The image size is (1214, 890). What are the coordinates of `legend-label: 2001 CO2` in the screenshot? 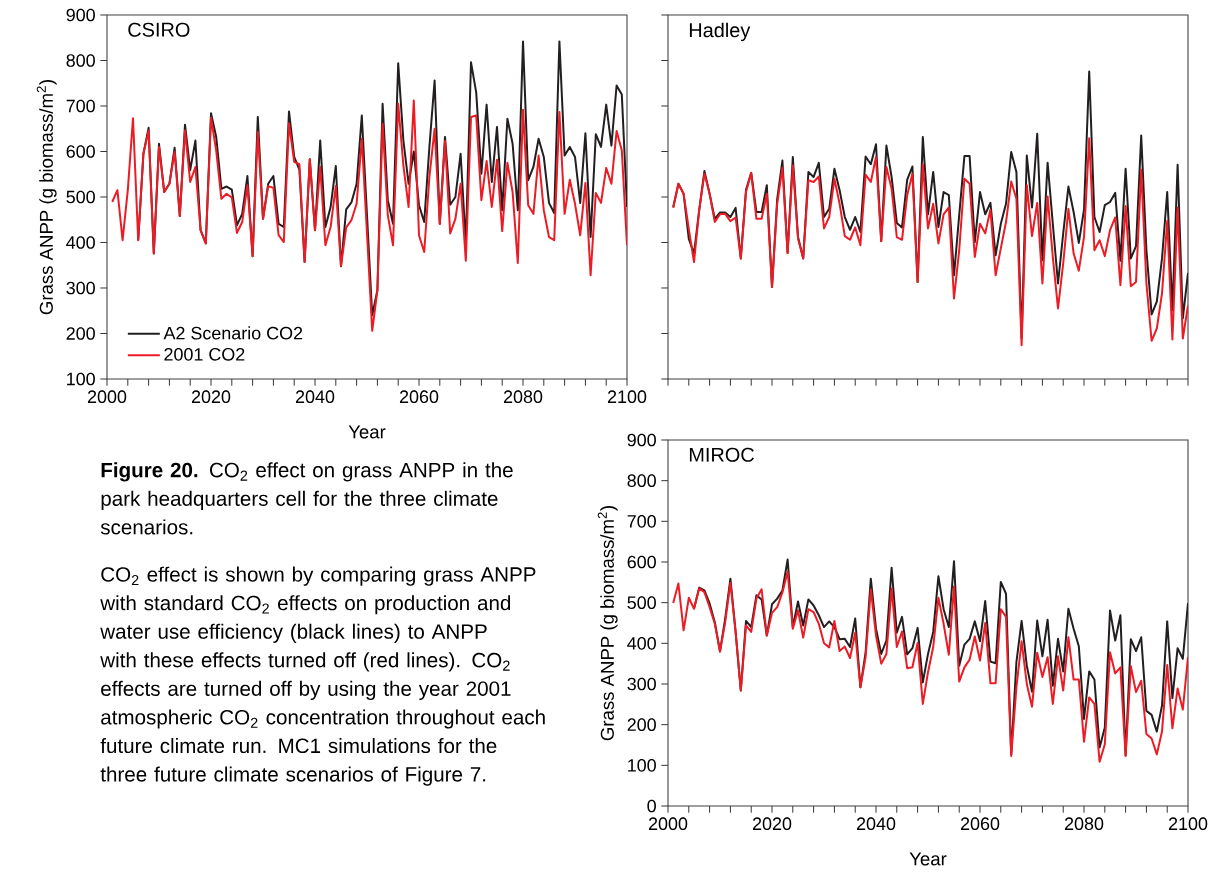 It's located at (204, 354).